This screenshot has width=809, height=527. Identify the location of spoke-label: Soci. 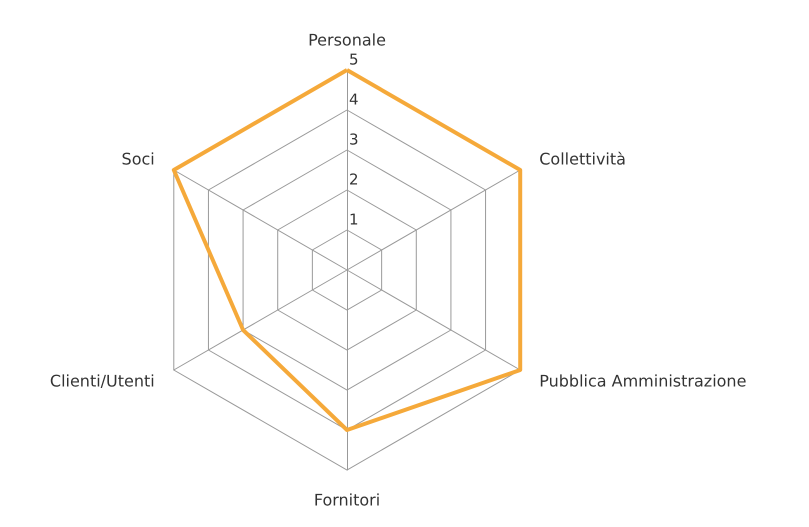
(138, 159).